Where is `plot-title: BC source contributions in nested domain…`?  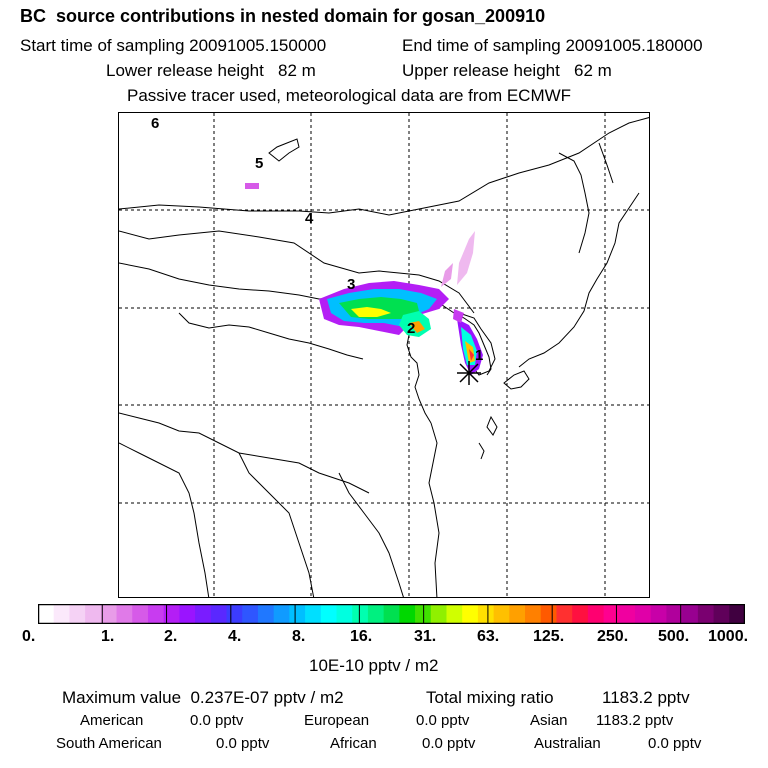 plot-title: BC source contributions in nested domain… is located at coordinates (283, 16).